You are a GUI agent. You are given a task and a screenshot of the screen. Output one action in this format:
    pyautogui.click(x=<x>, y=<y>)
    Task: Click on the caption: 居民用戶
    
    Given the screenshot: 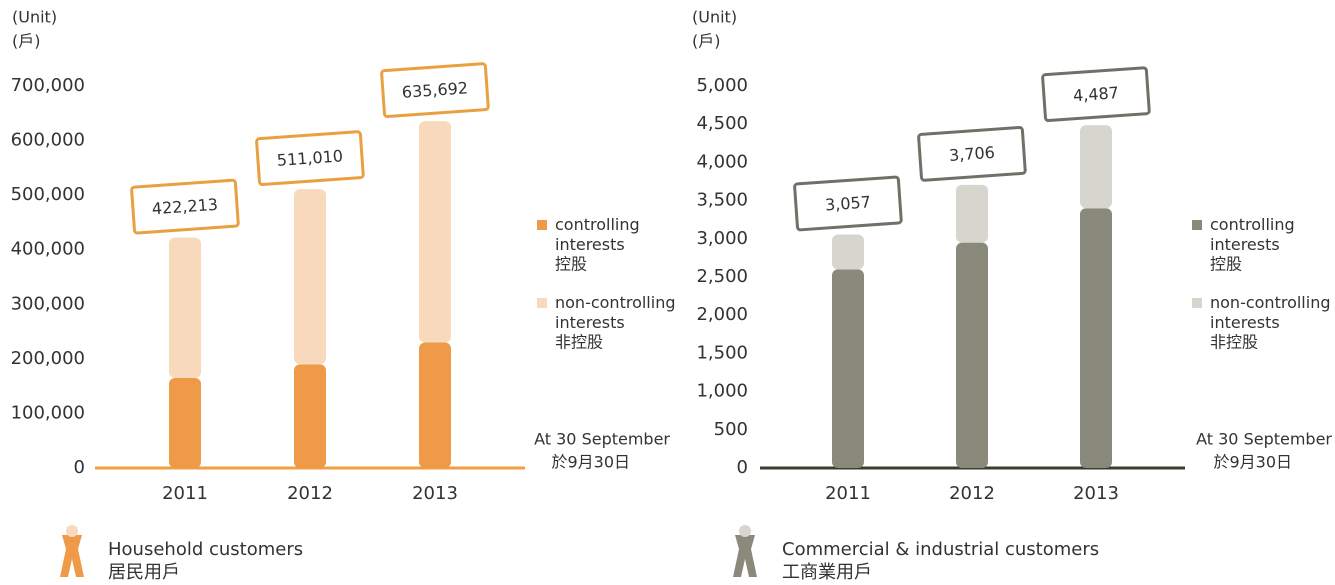 What is the action you would take?
    pyautogui.click(x=144, y=572)
    